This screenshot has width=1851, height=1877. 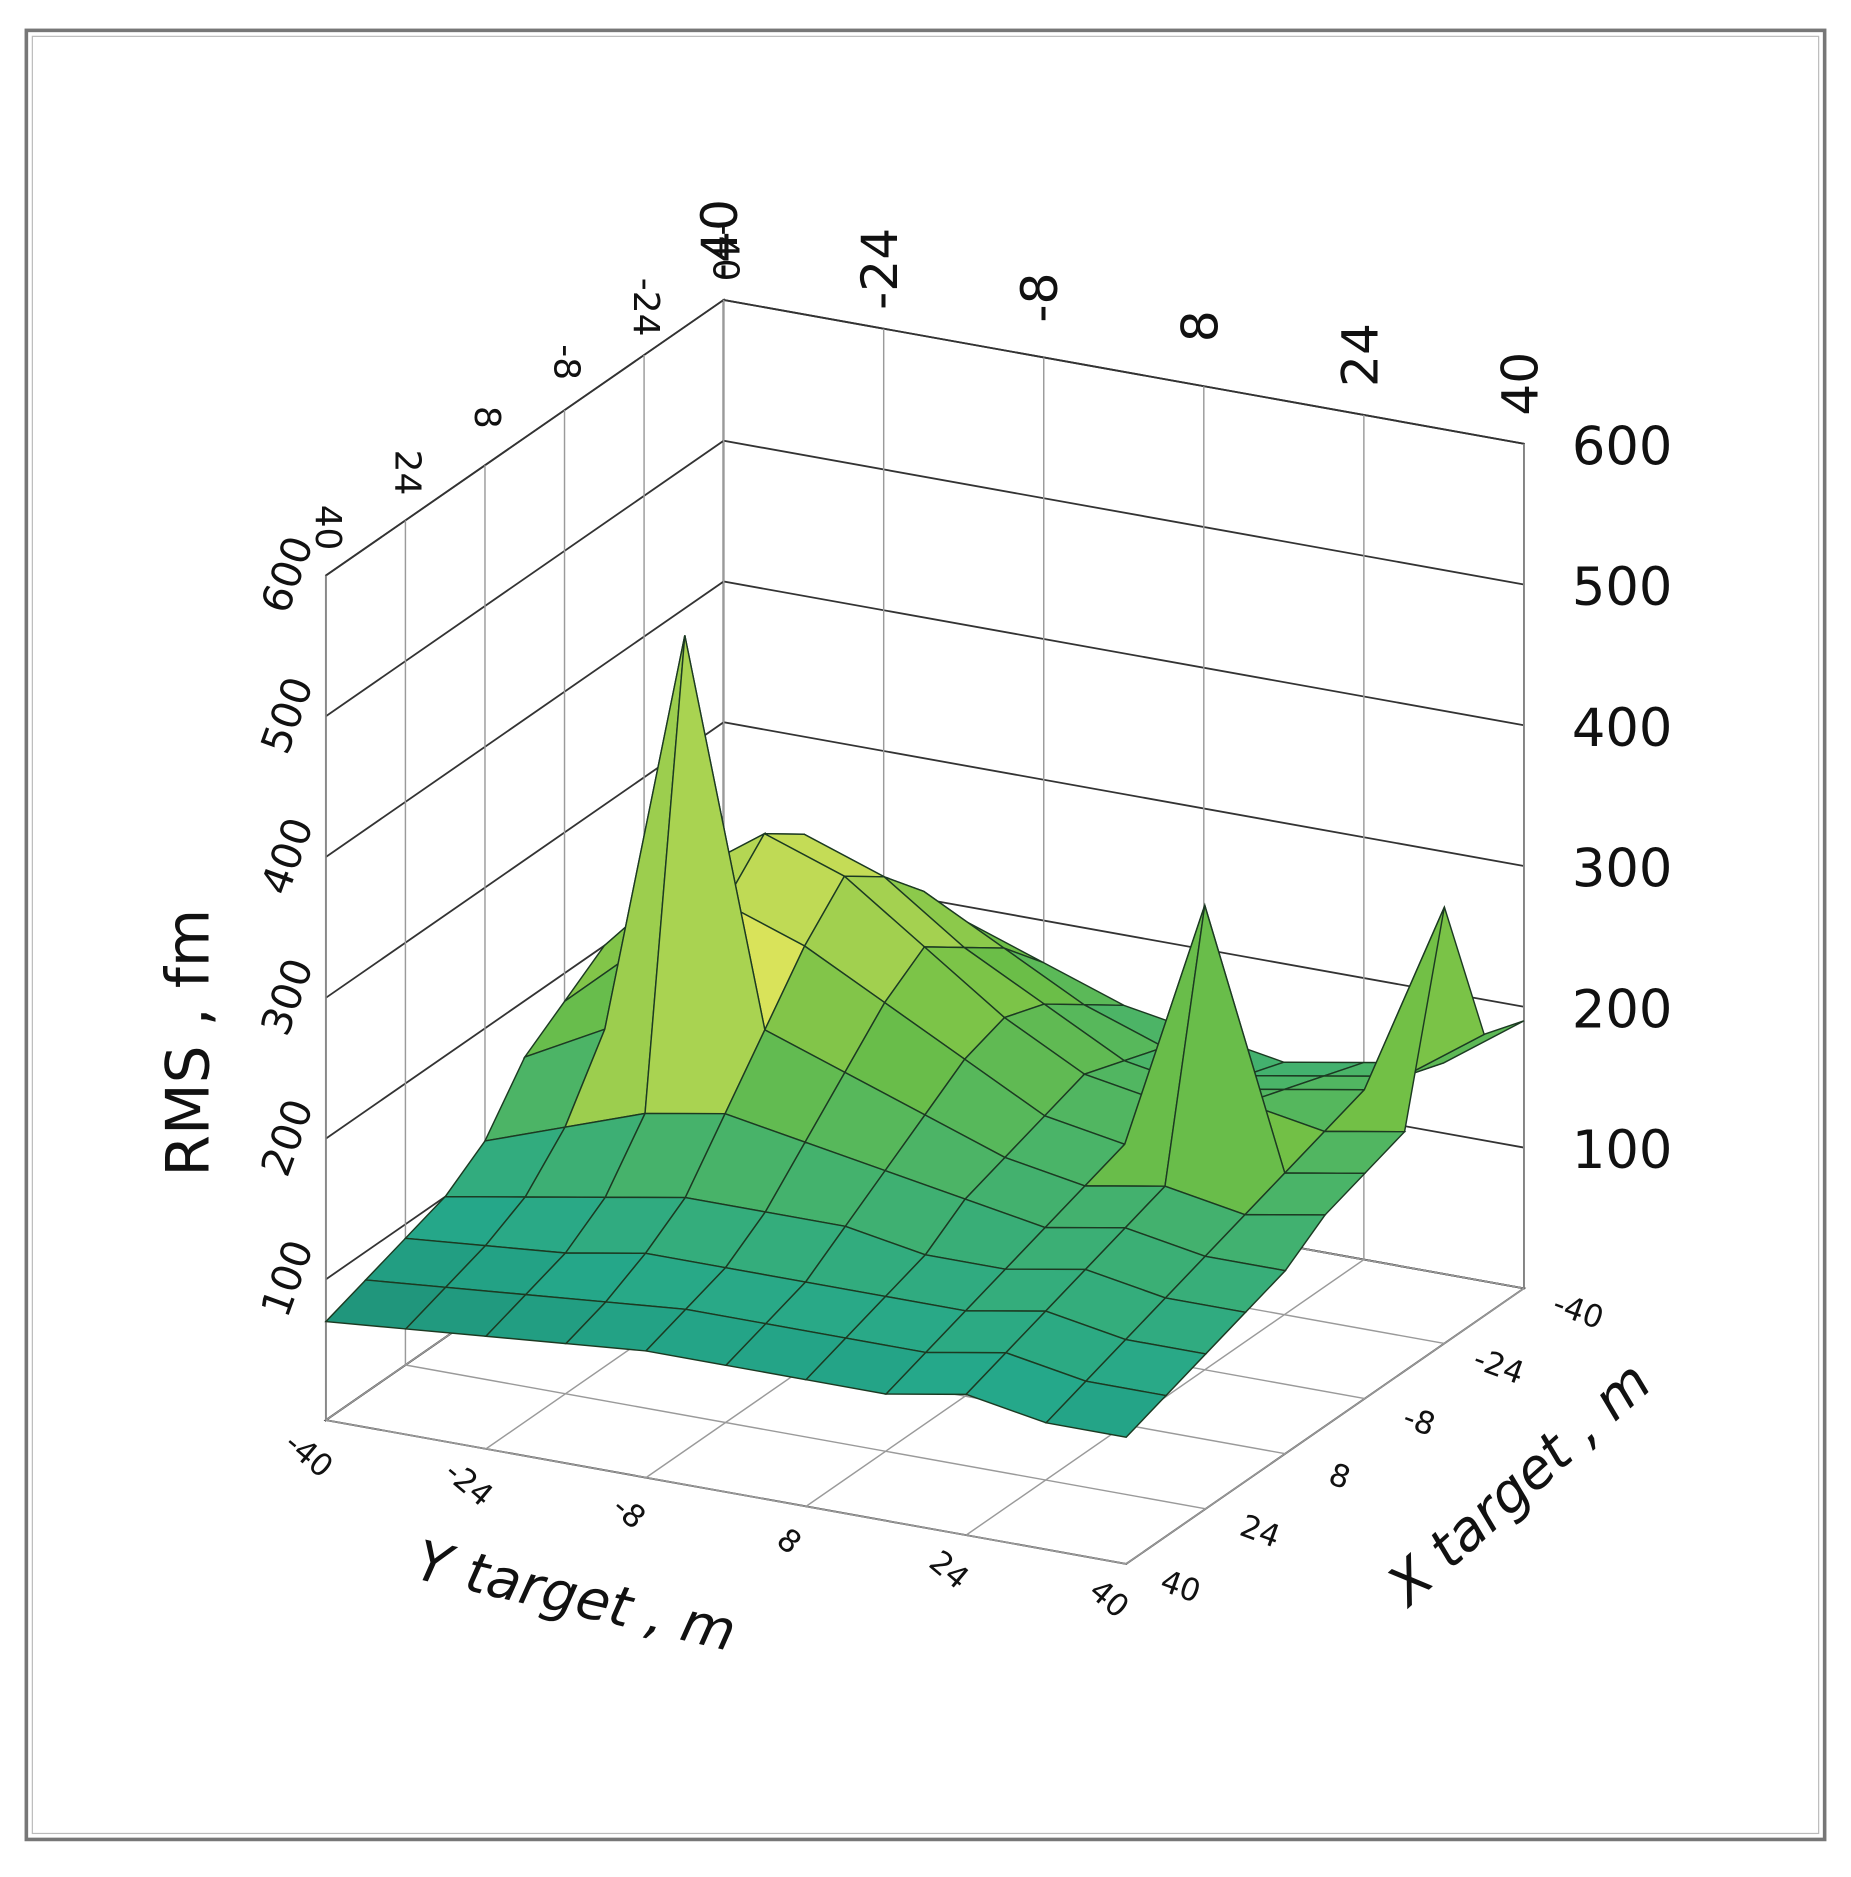 What do you see at coordinates (1106, 1409) in the screenshot?
I see `surface-cell` at bounding box center [1106, 1409].